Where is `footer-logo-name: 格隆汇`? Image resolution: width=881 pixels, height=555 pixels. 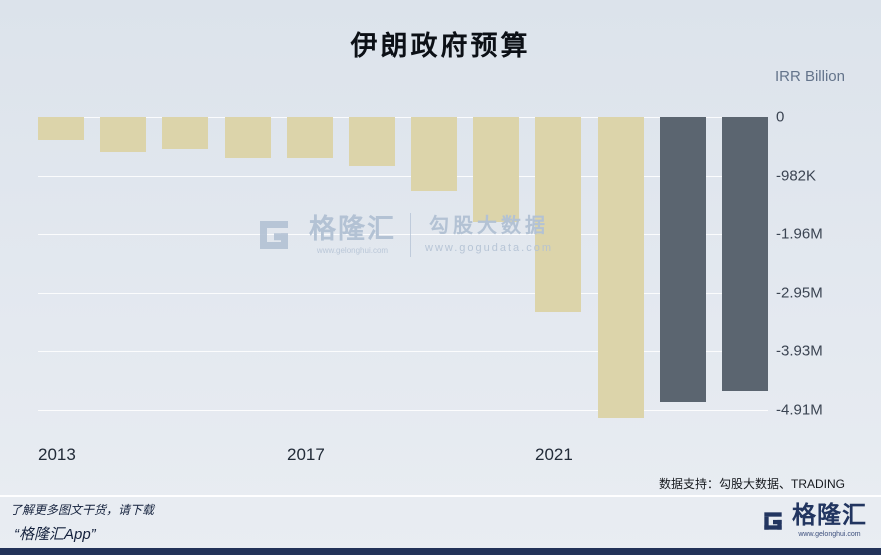
footer-logo-name: 格隆汇 is located at coordinates (829, 515).